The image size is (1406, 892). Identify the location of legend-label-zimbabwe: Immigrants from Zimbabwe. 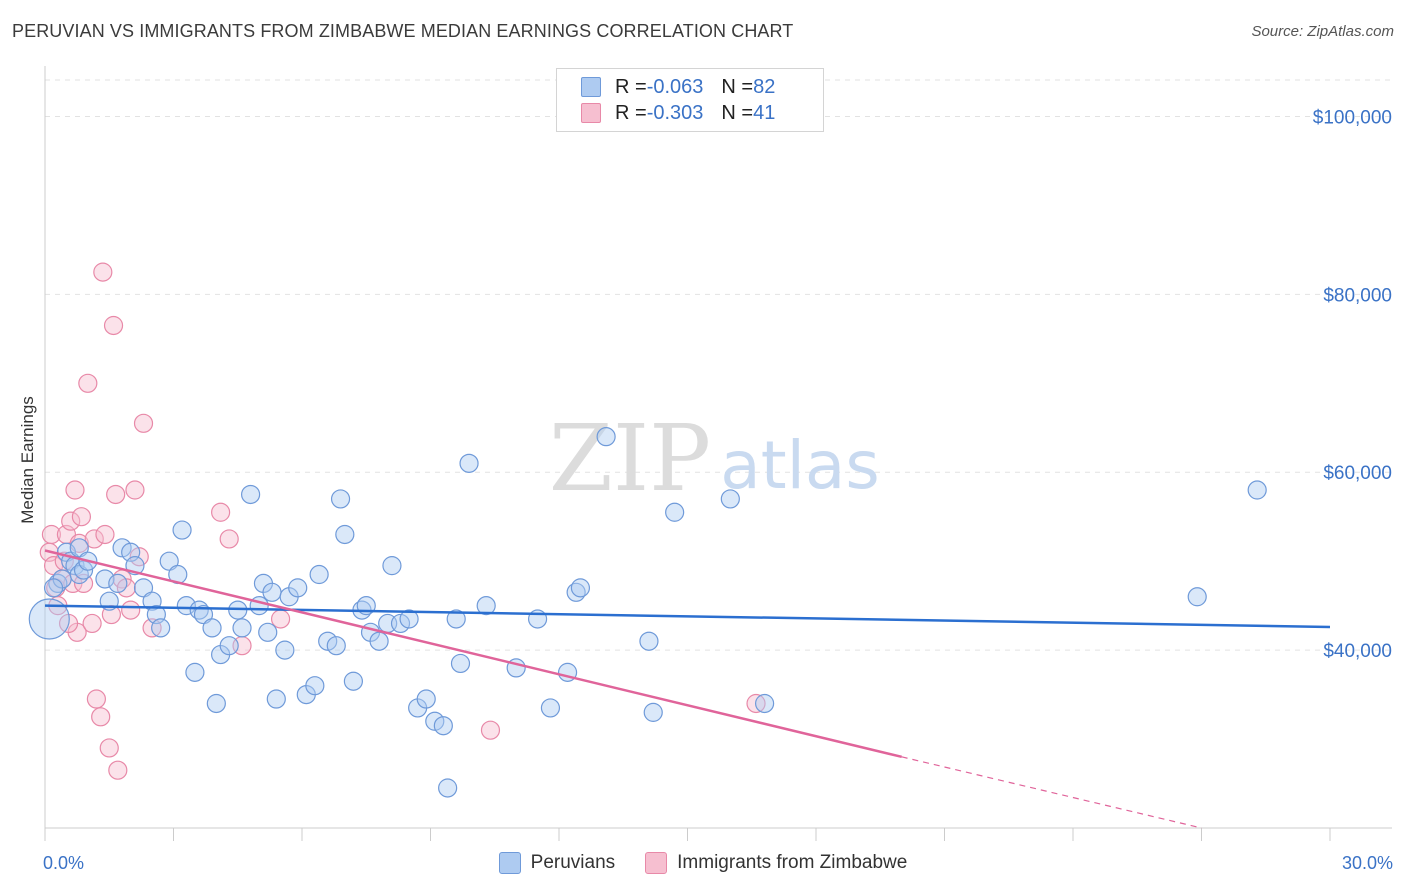
(792, 862).